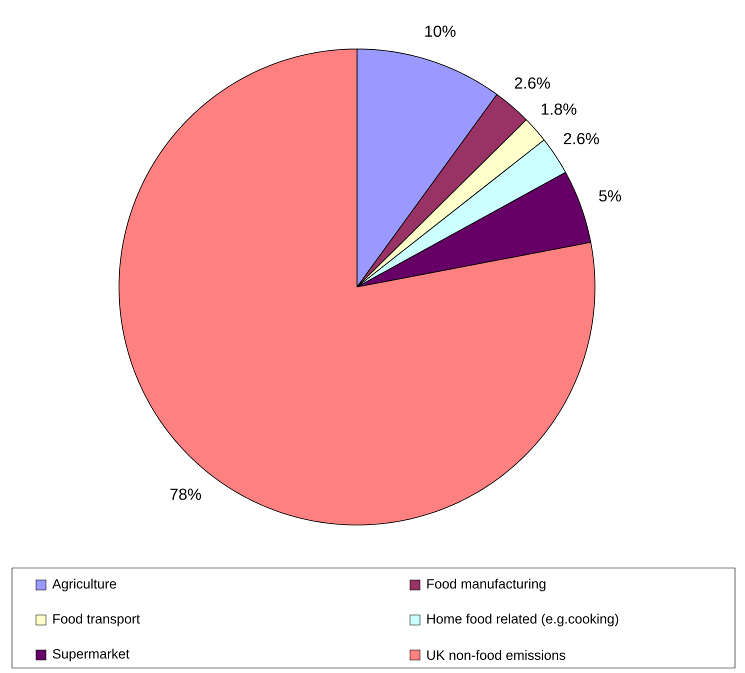 The image size is (745, 673). I want to click on data-label: 78%, so click(186, 494).